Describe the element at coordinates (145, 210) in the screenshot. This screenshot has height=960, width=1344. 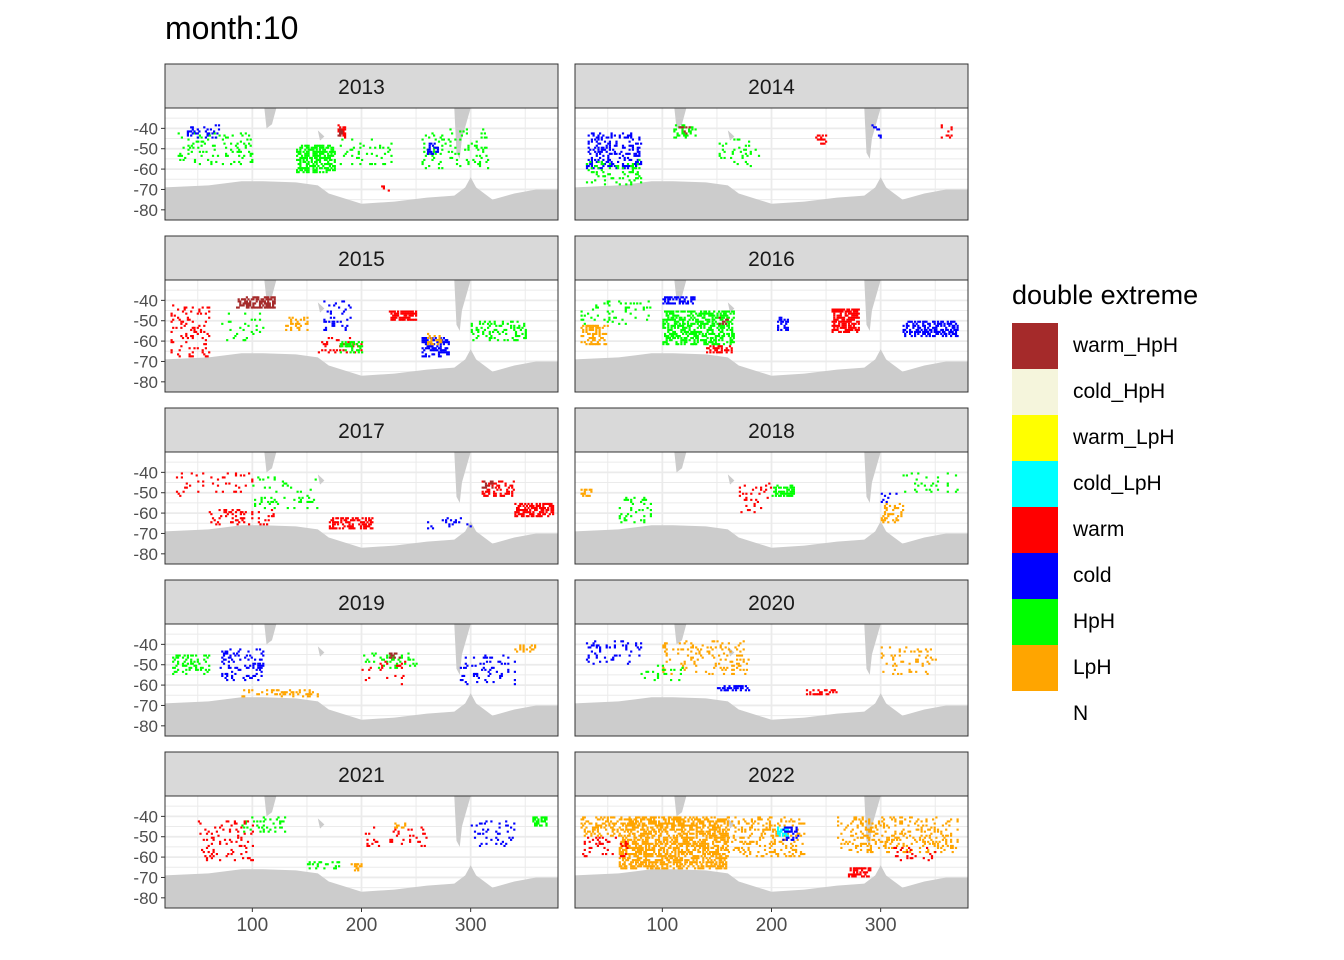
I see `y-tick-label: -80` at that location.